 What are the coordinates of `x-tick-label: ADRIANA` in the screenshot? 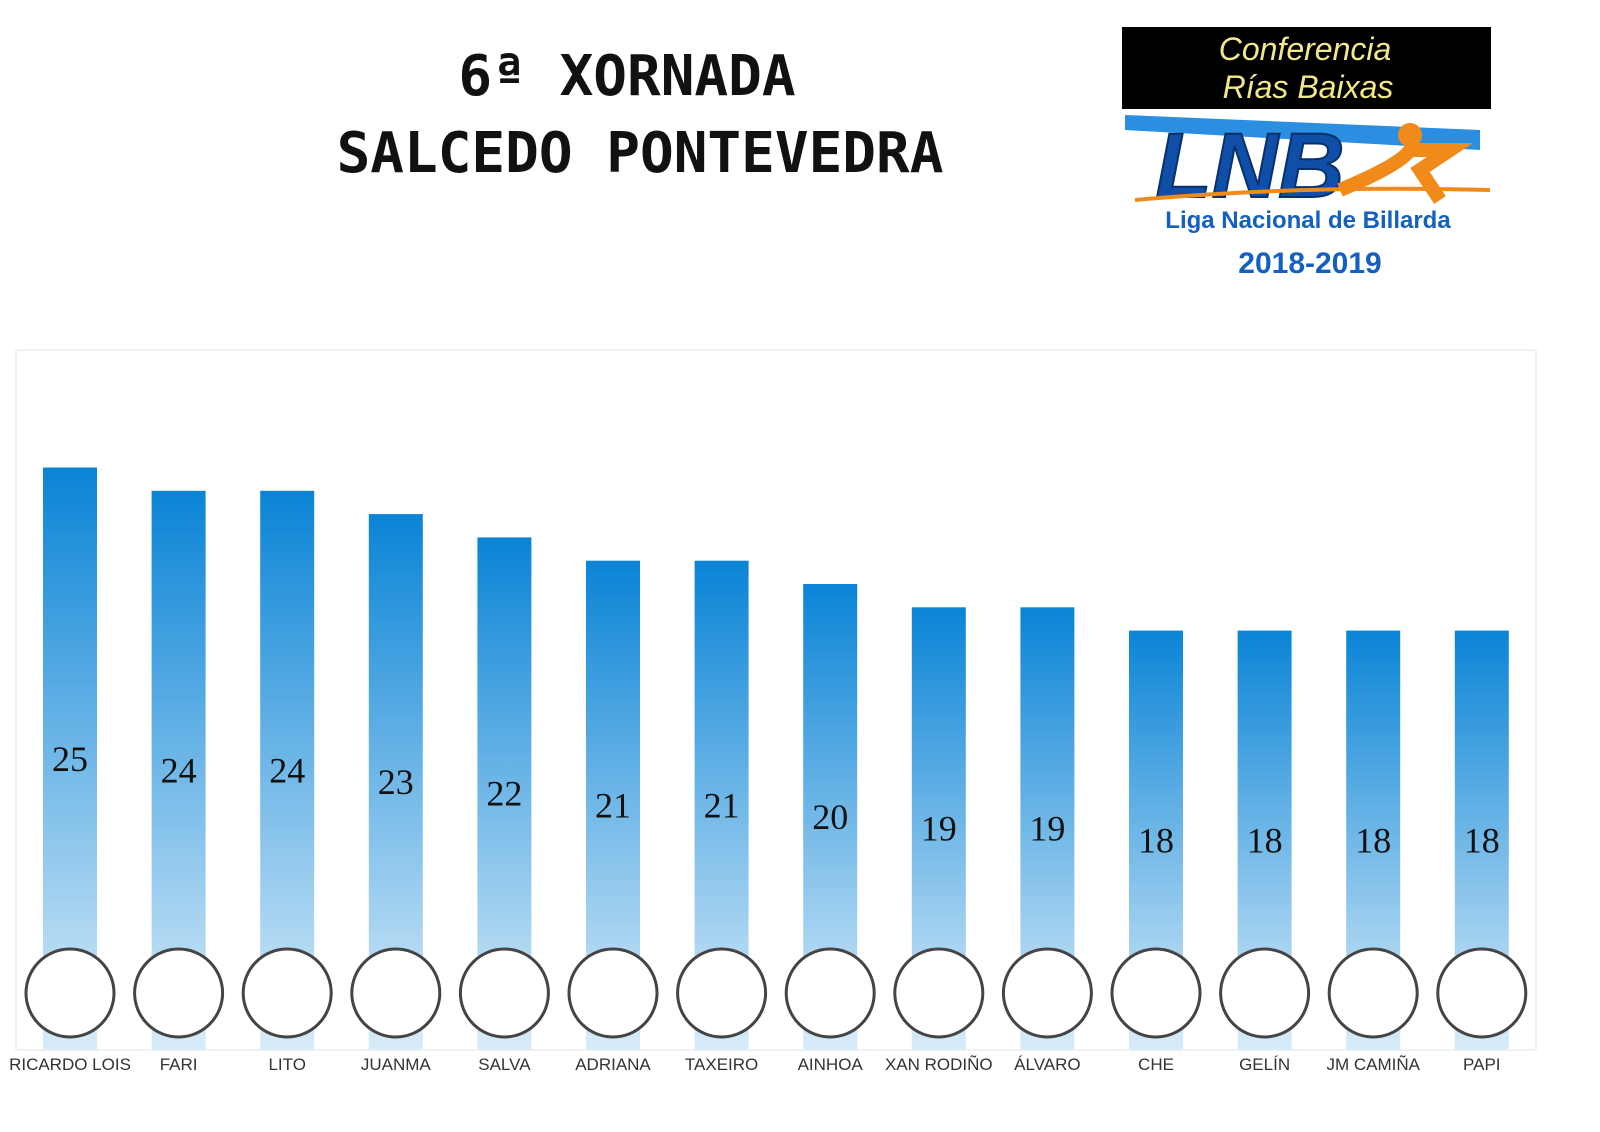 It's located at (613, 1064).